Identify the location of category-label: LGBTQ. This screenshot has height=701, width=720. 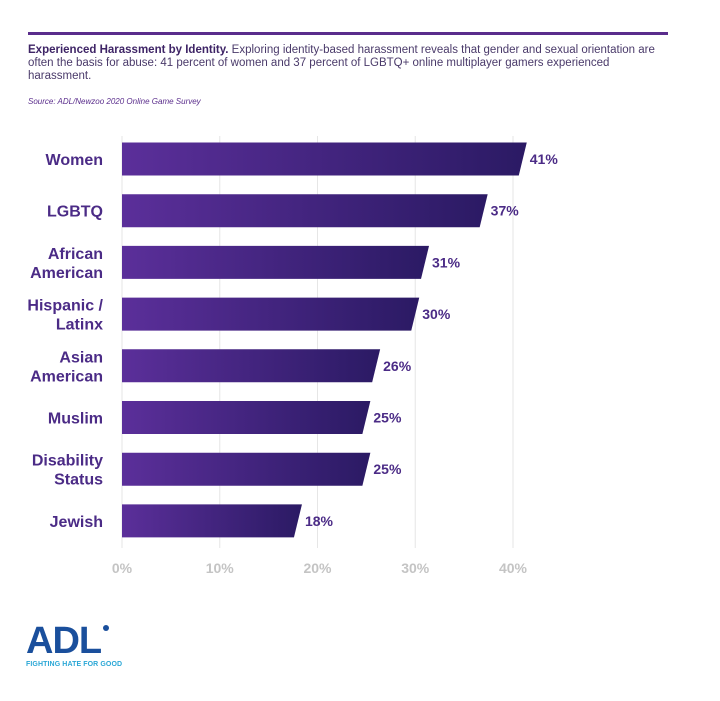
(75, 212).